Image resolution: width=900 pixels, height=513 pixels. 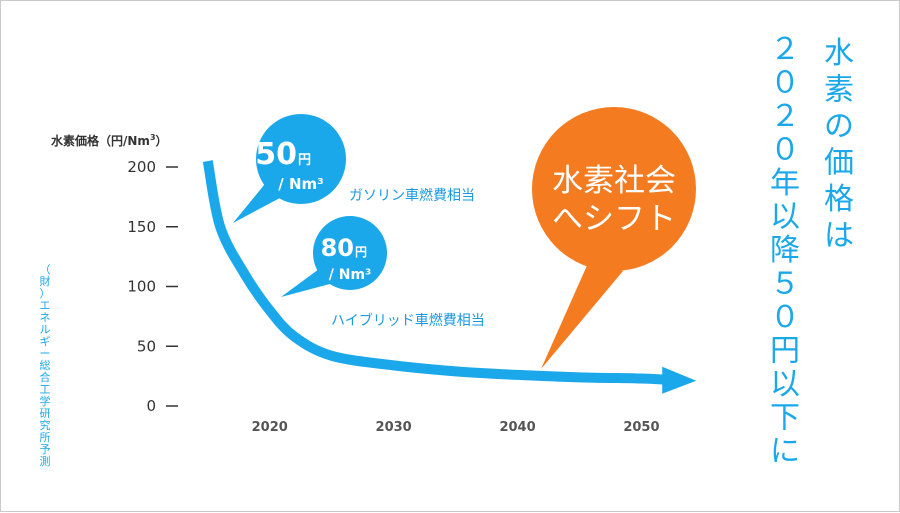 I want to click on y-tick-label: 0, so click(x=151, y=406).